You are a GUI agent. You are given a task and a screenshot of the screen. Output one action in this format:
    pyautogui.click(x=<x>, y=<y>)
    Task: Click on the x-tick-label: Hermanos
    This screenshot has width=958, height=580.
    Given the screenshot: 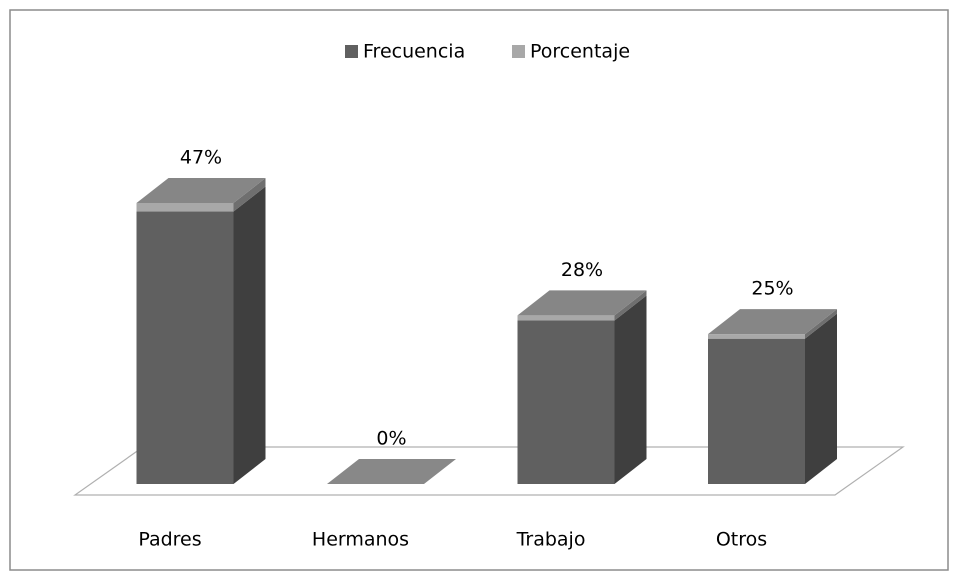 What is the action you would take?
    pyautogui.click(x=360, y=540)
    